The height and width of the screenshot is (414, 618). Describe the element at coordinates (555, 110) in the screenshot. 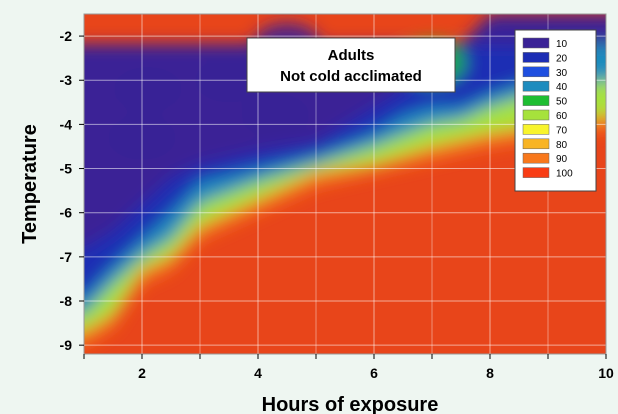

I see `legend: 10 20 30 40 50 60 70 80 90 100` at that location.